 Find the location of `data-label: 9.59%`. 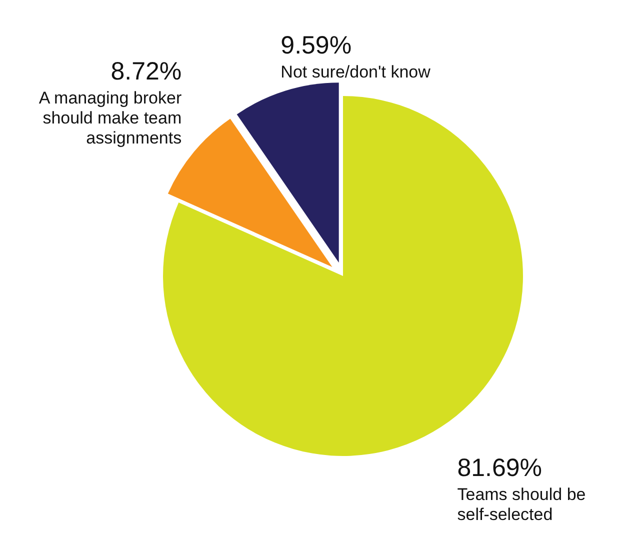

data-label: 9.59% is located at coordinates (316, 45).